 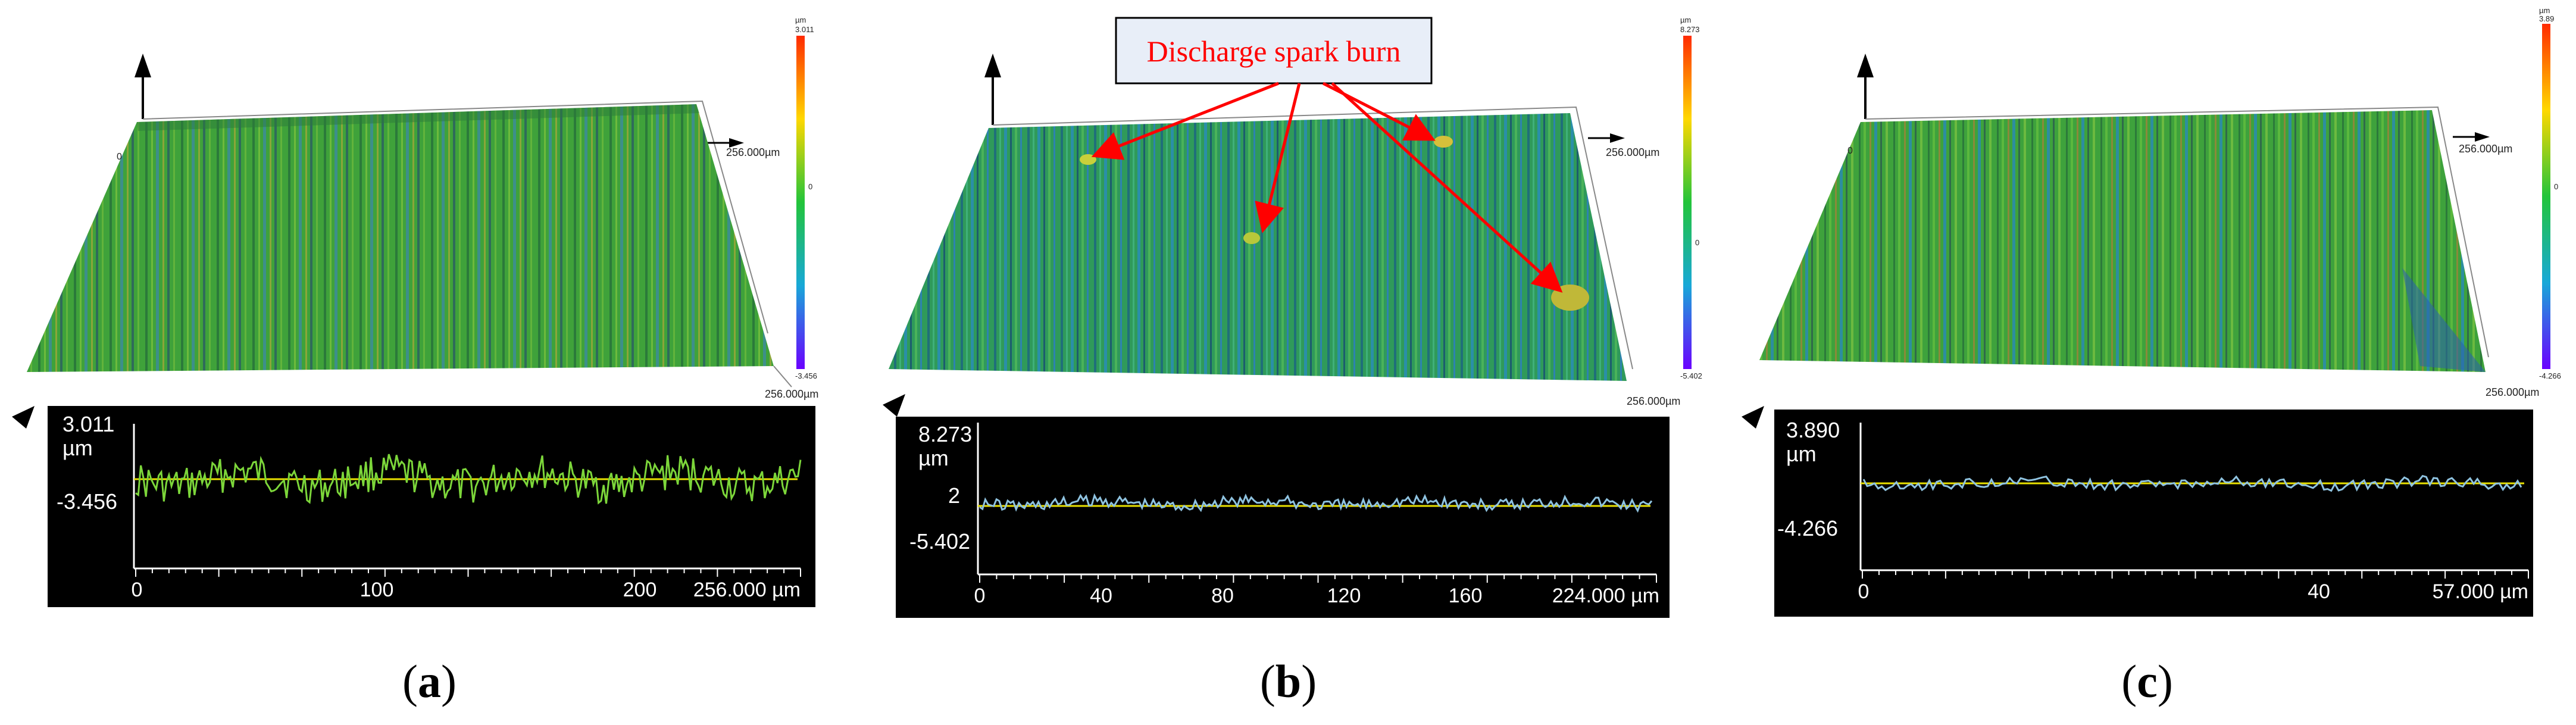 I want to click on profile-x-tick: 200, so click(x=640, y=590).